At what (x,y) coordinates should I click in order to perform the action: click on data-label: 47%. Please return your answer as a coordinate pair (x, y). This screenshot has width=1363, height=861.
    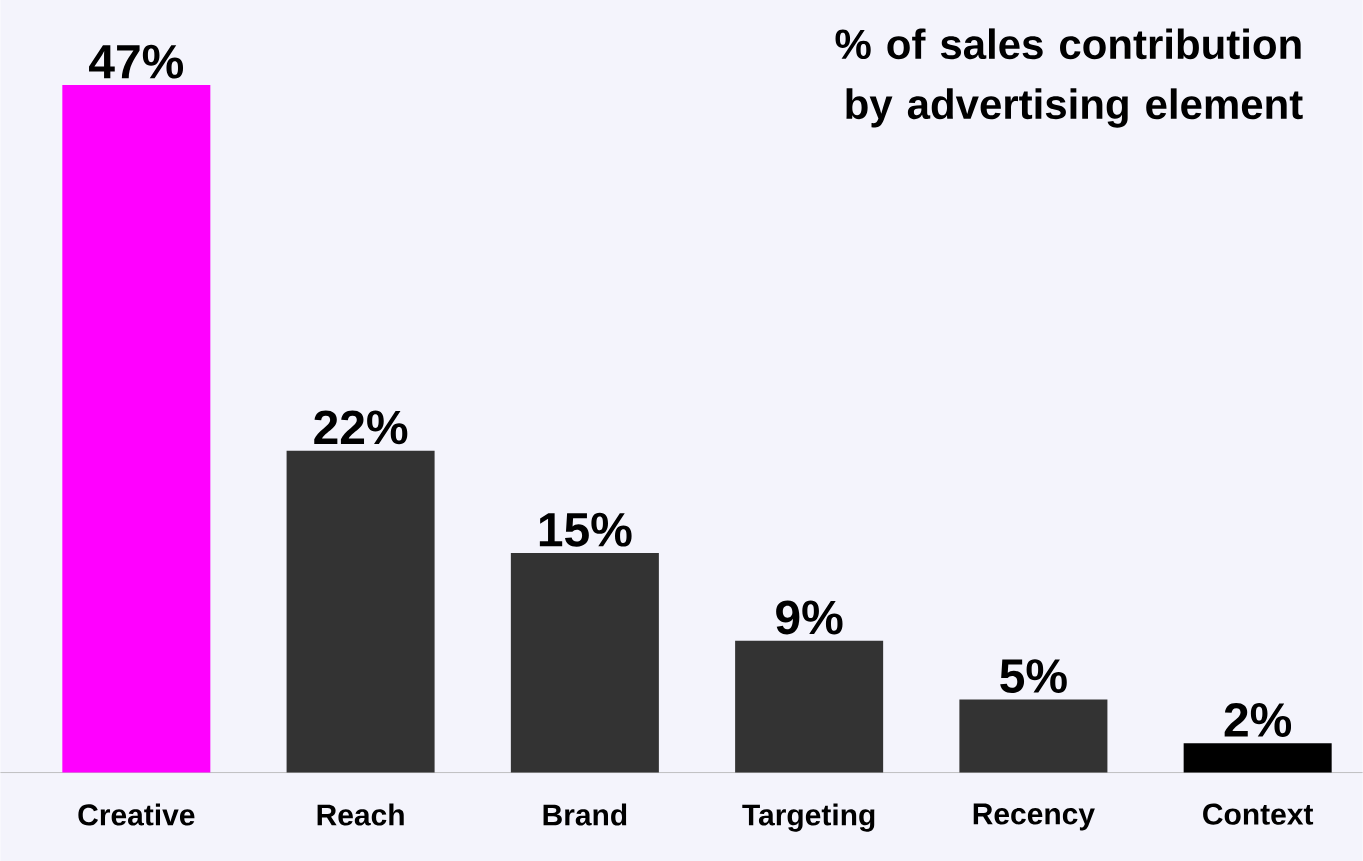
    Looking at the image, I should click on (136, 61).